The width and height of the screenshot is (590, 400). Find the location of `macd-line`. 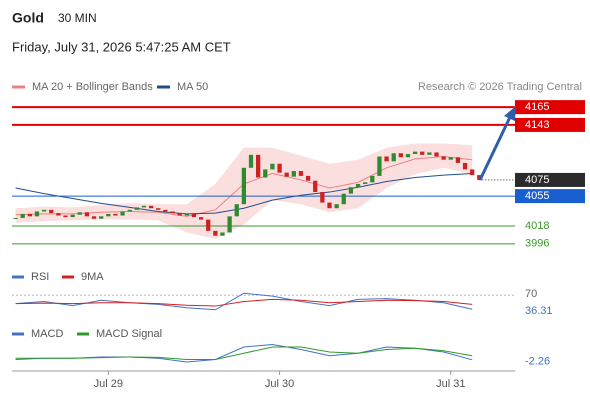

macd-line is located at coordinates (244, 353).